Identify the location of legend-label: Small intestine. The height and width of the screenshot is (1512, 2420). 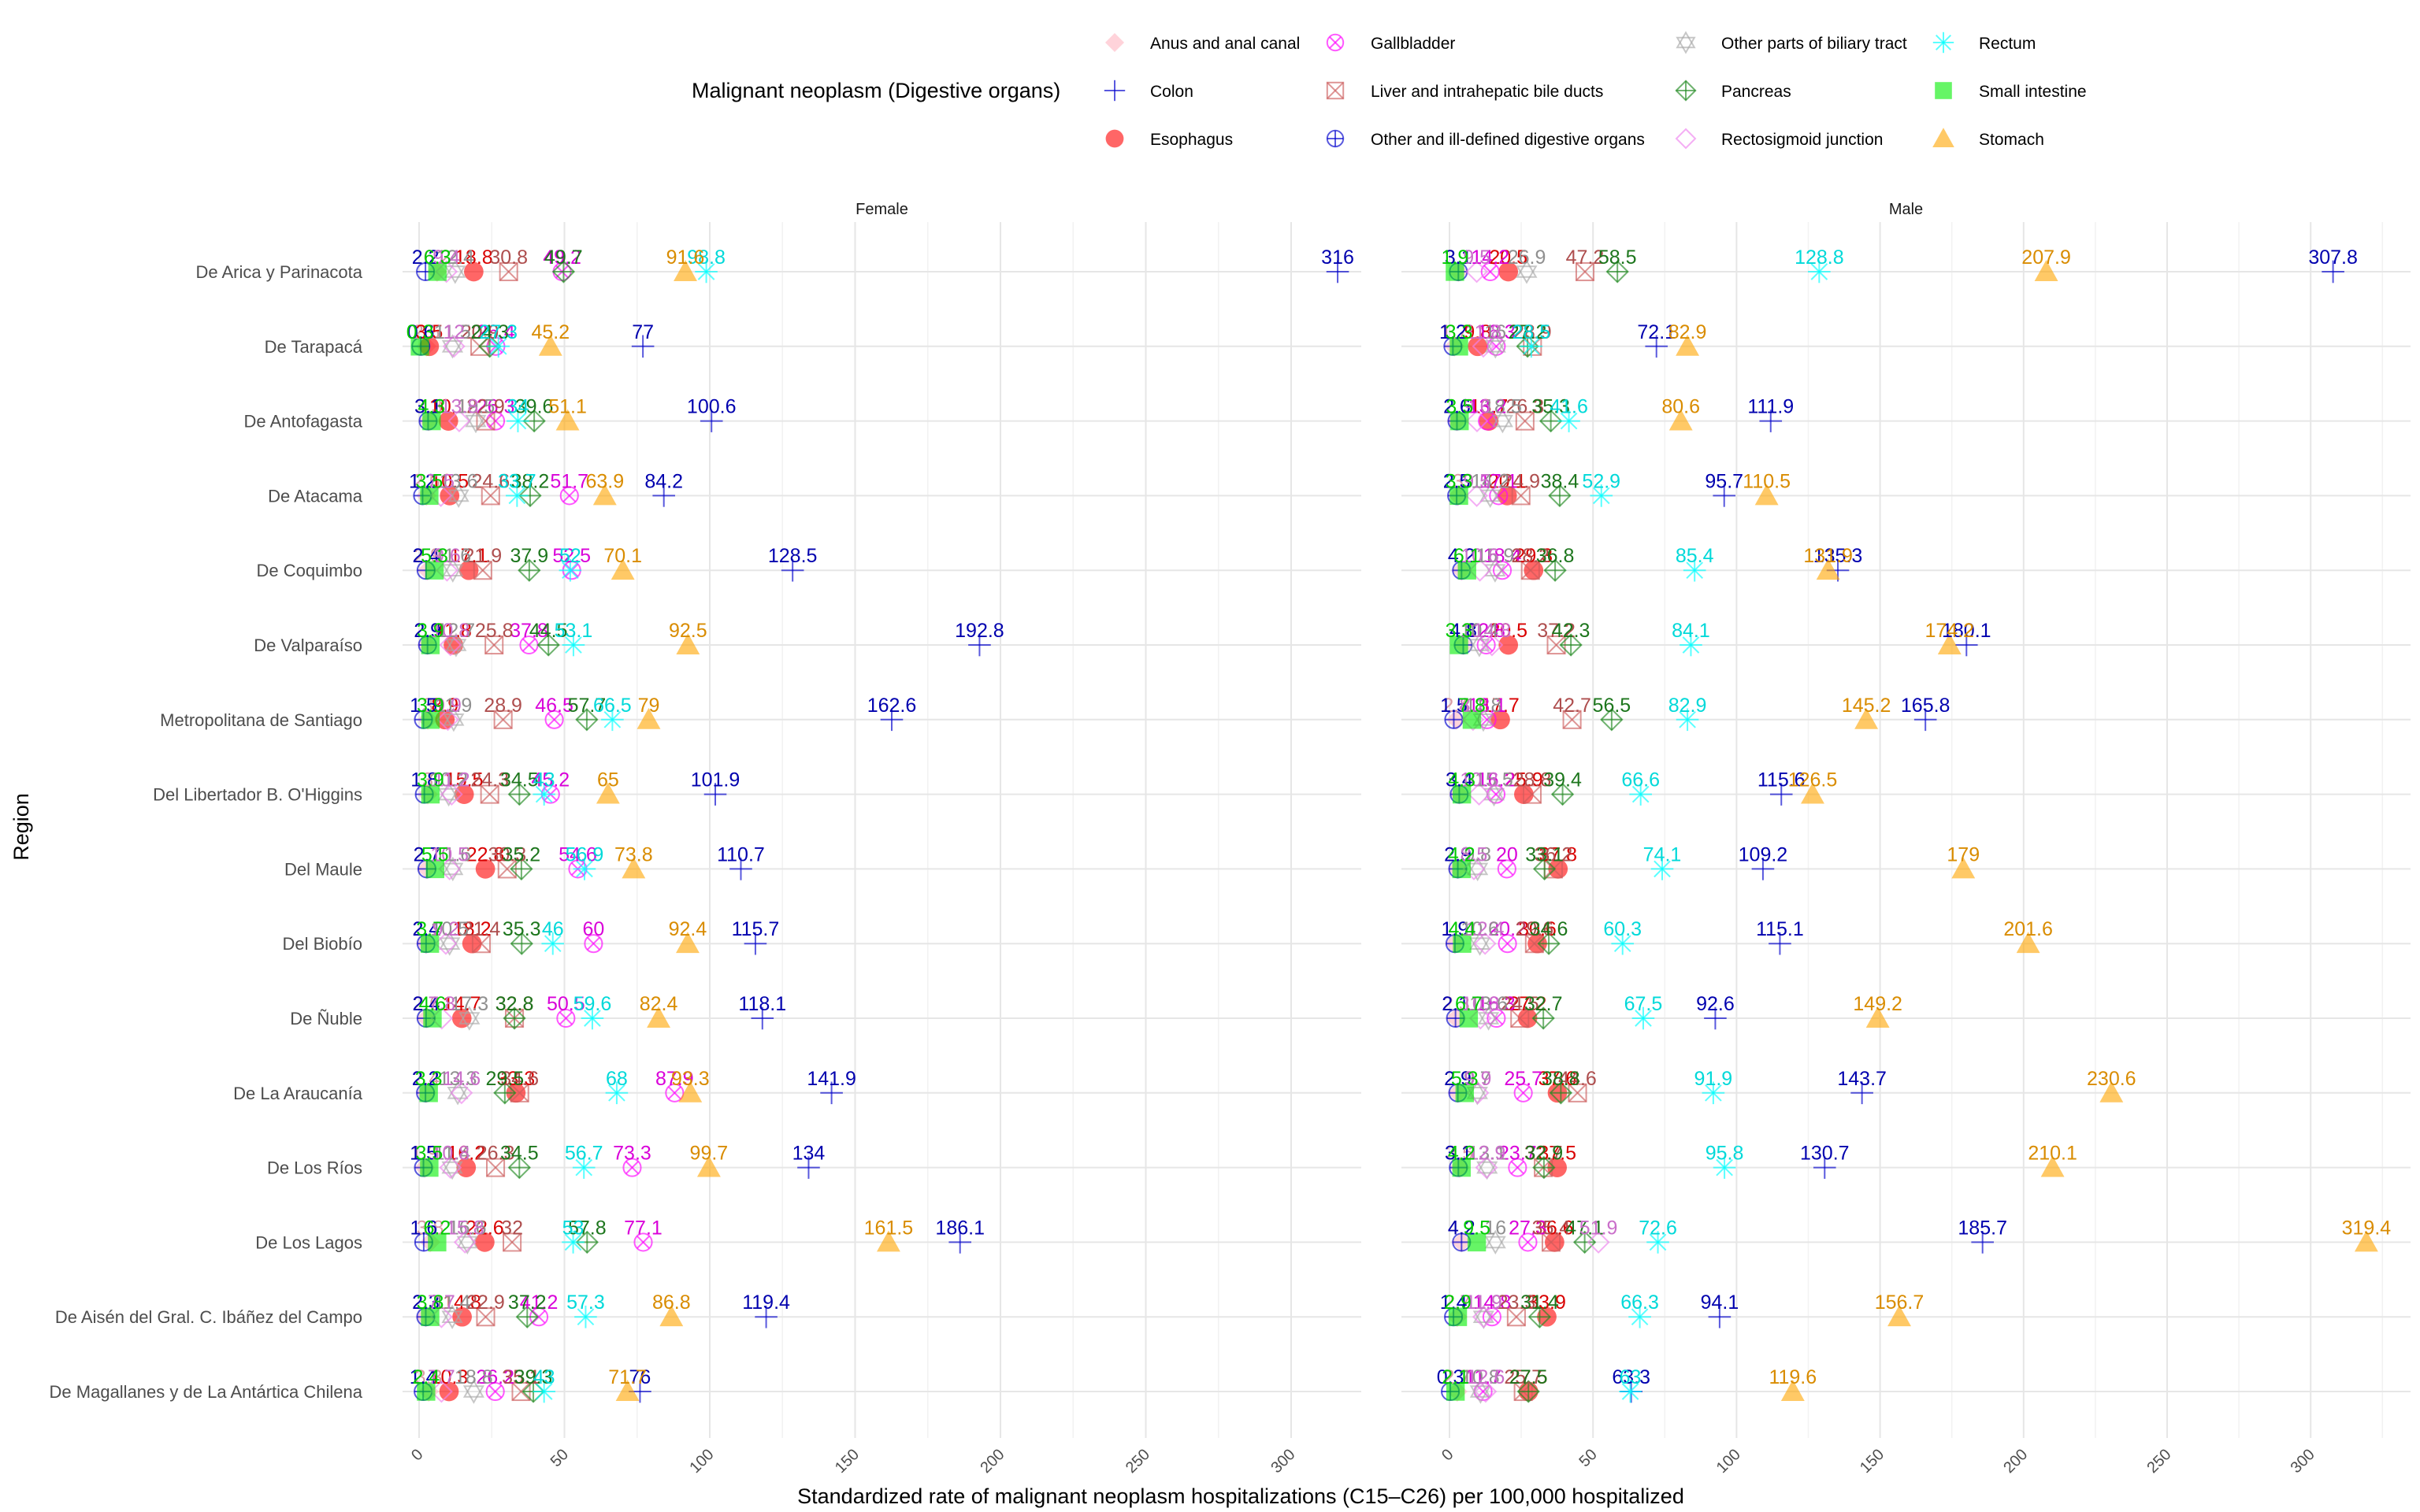
(2033, 92).